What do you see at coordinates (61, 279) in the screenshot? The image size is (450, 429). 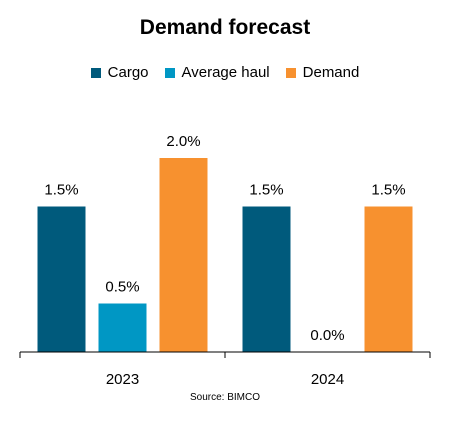 I see `bar-cargo-2023` at bounding box center [61, 279].